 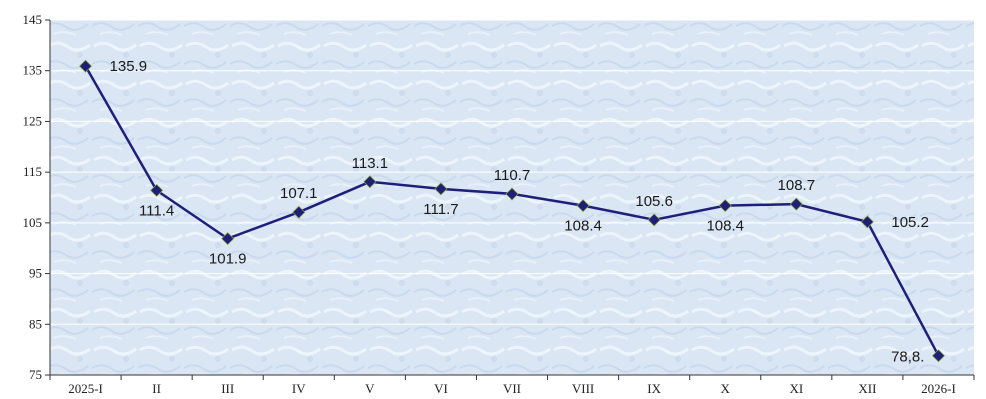 I want to click on x-tick-label: XI, so click(x=796, y=388).